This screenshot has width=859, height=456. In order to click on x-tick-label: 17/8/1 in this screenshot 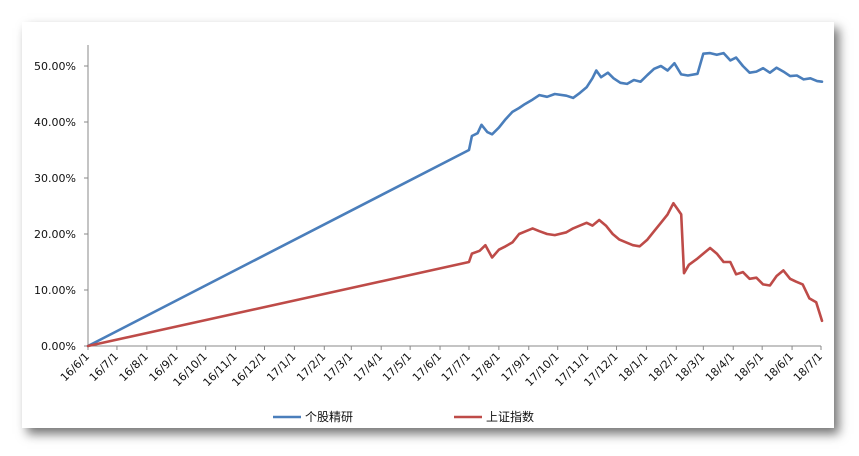, I will do `click(486, 367)`.